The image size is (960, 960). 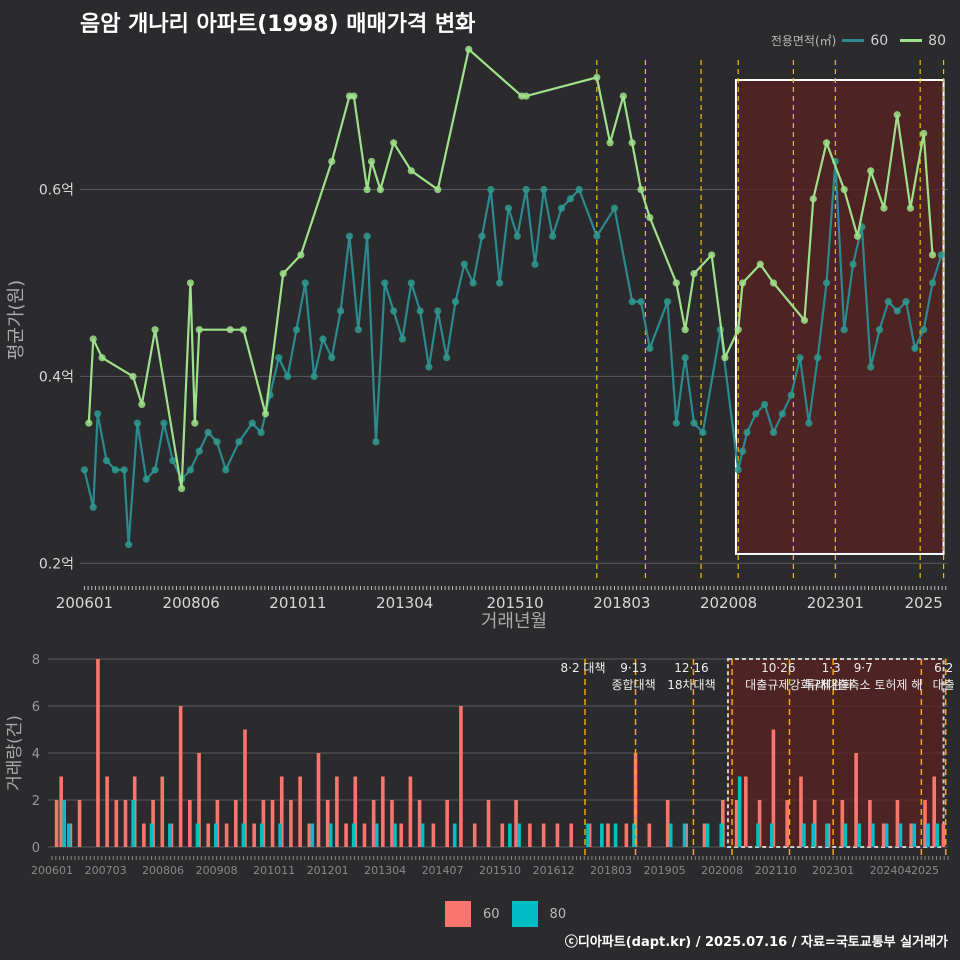 What do you see at coordinates (891, 870) in the screenshot?
I see `bar-x-tick-label: 202404` at bounding box center [891, 870].